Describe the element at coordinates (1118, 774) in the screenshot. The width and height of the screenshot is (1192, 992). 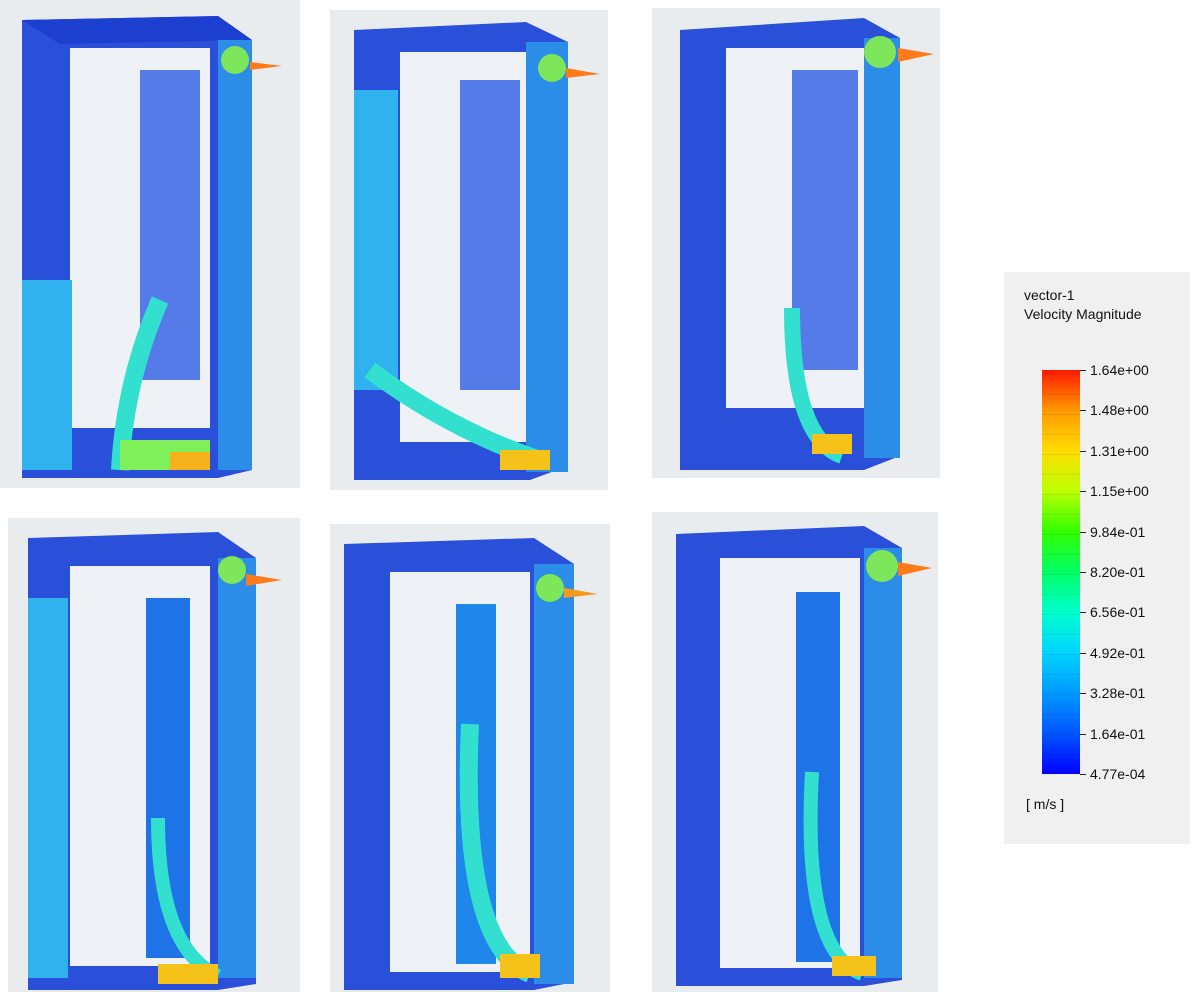
I see `legend-label-min: 4.77e-04` at that location.